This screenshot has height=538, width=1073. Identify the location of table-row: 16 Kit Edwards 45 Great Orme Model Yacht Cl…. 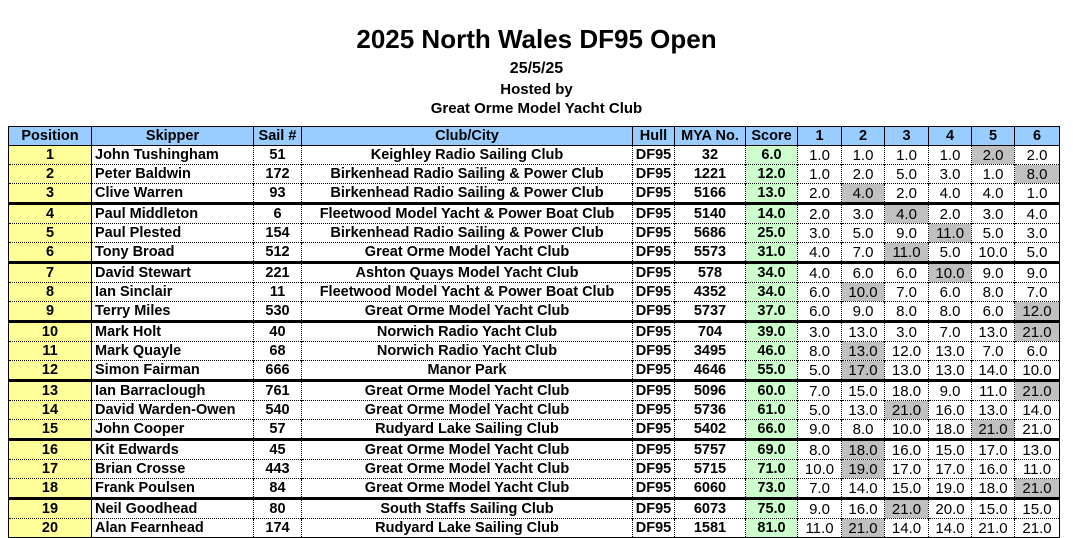
(534, 449).